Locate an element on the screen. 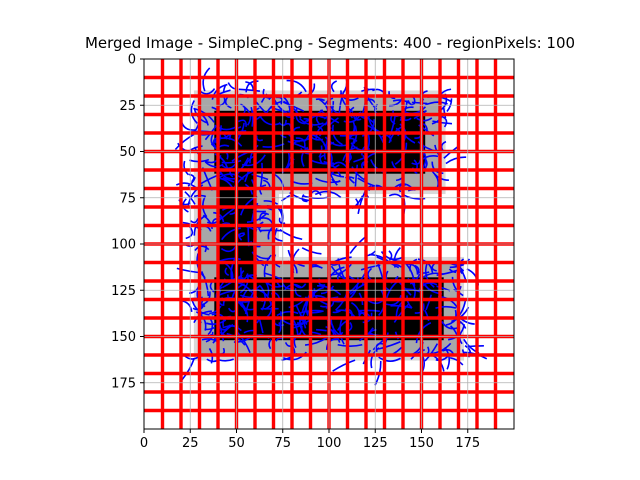  x-tick-label: 150 is located at coordinates (421, 443).